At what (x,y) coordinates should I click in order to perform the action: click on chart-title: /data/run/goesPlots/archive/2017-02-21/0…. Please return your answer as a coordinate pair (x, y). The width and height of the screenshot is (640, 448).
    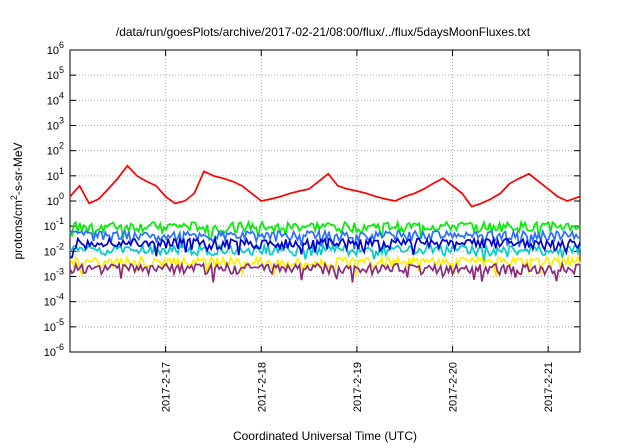
    Looking at the image, I should click on (323, 32).